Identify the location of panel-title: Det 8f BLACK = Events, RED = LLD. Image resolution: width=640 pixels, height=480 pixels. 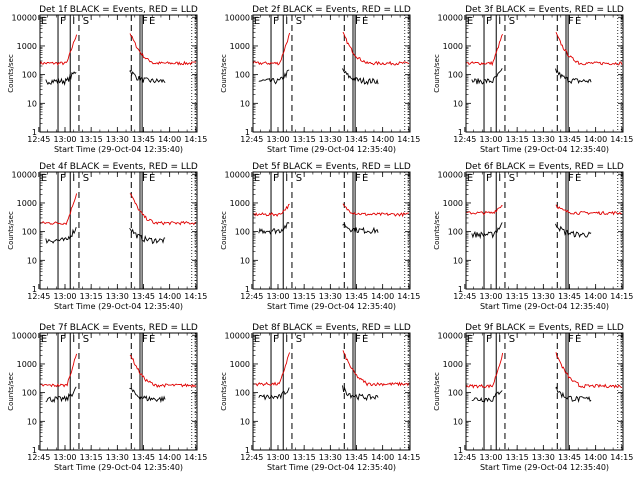
(331, 328).